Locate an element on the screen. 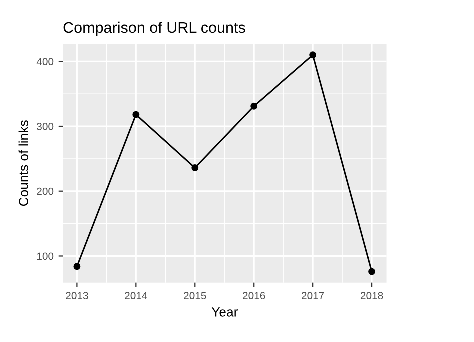 The height and width of the screenshot is (342, 474). x-tick-label: 2015 is located at coordinates (195, 296).